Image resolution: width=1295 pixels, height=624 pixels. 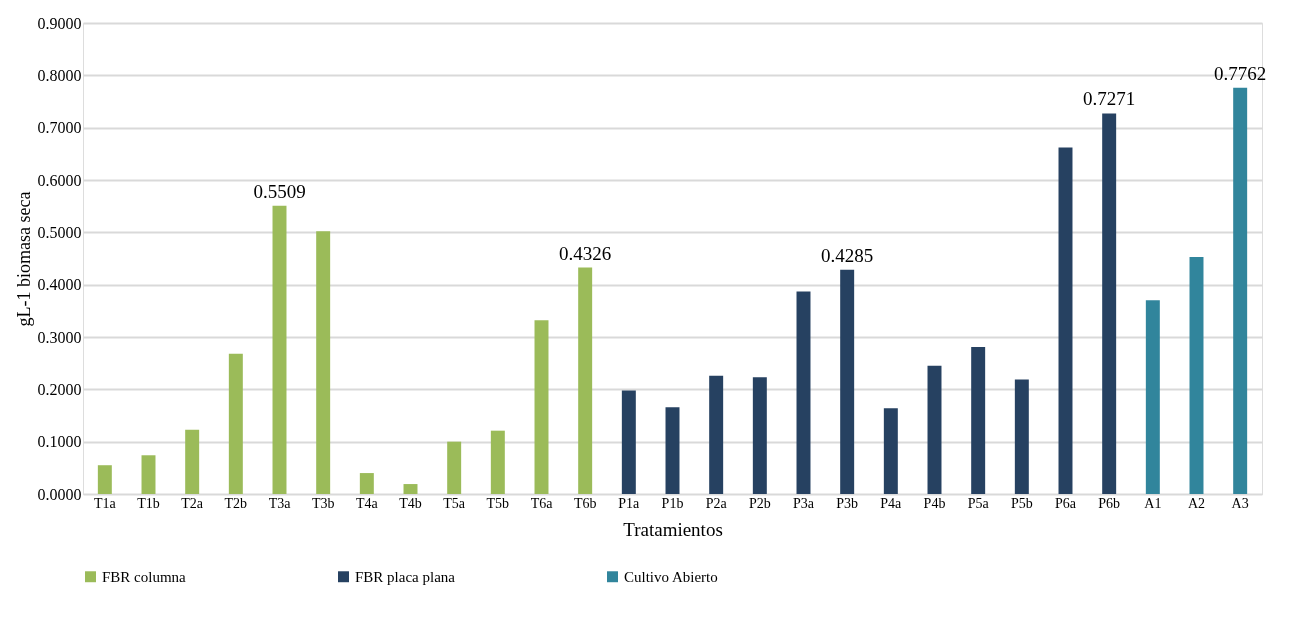 What do you see at coordinates (144, 576) in the screenshot?
I see `legend-label: FBR columna` at bounding box center [144, 576].